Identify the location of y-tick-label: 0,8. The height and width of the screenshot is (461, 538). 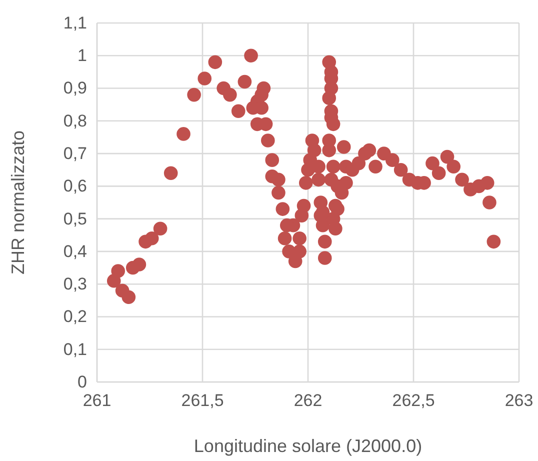
(75, 120).